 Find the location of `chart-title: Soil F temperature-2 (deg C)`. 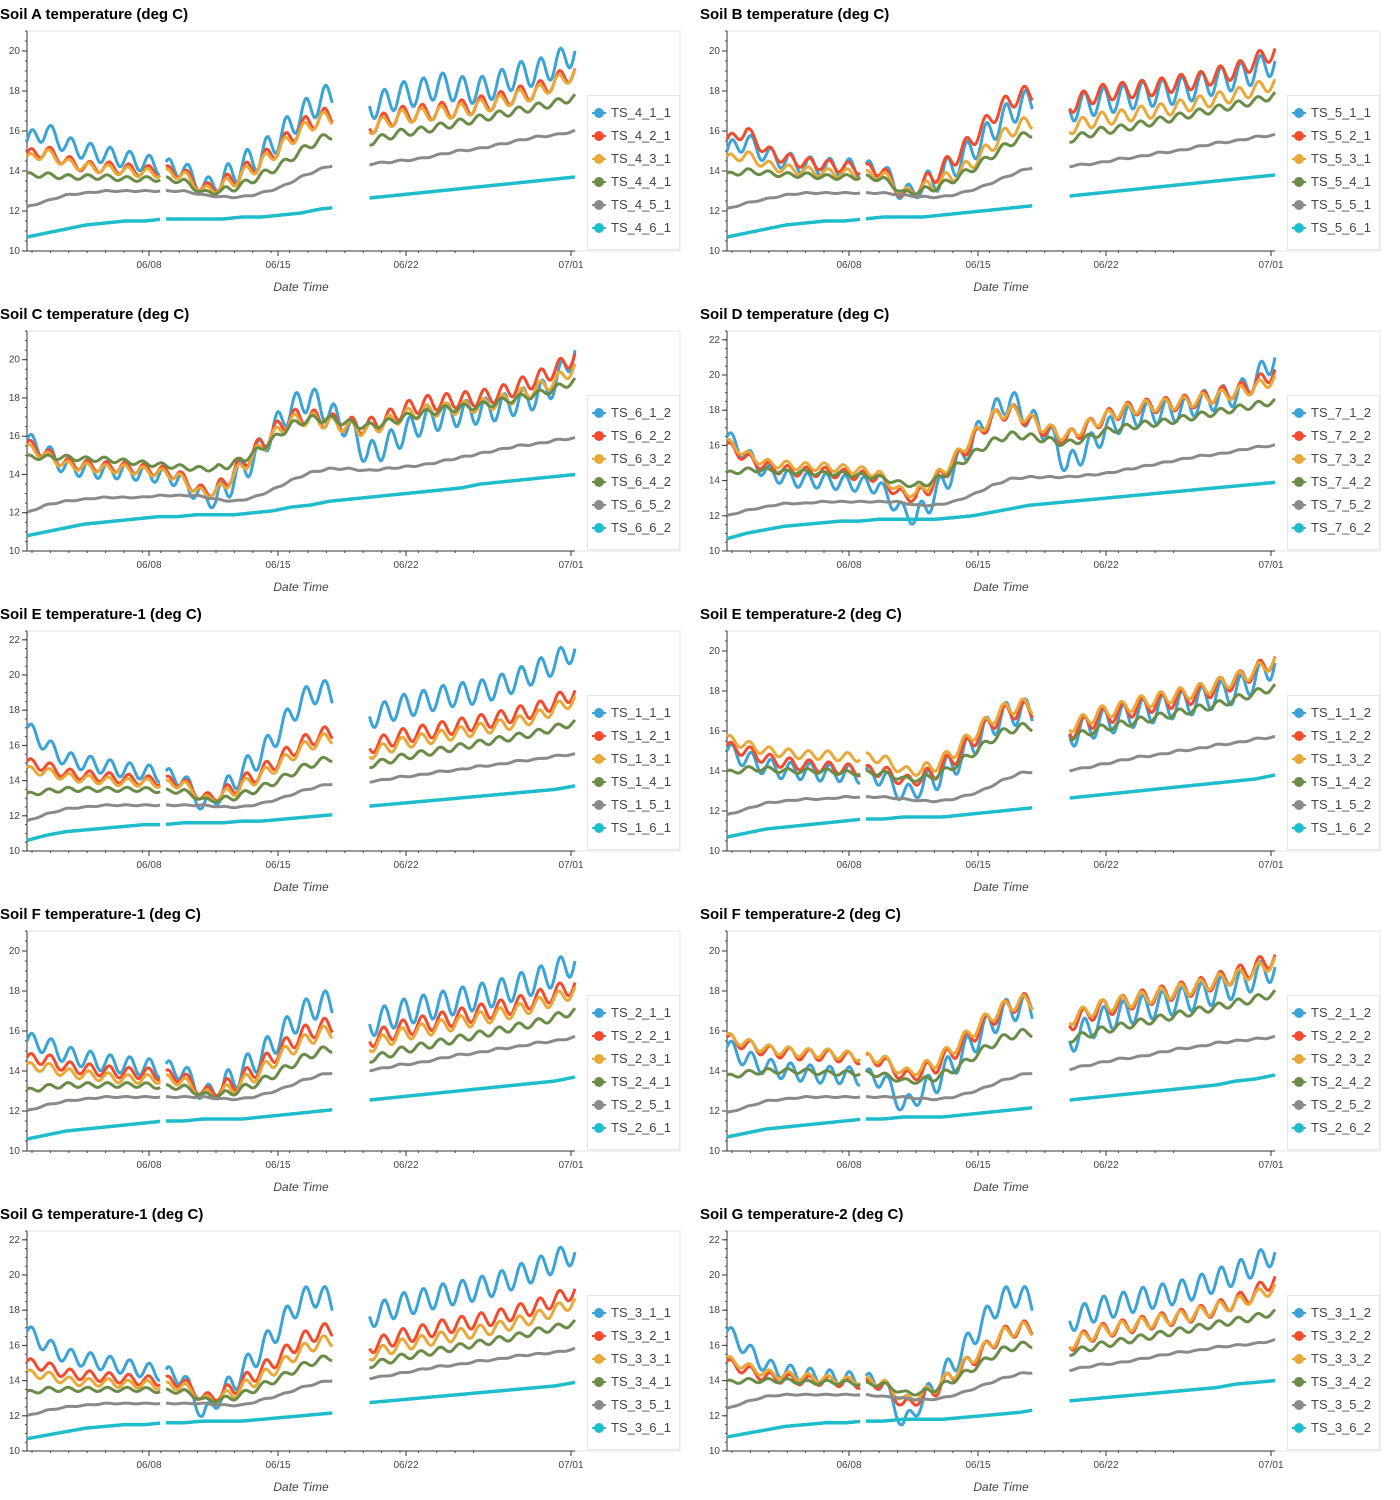

chart-title: Soil F temperature-2 (deg C) is located at coordinates (800, 914).